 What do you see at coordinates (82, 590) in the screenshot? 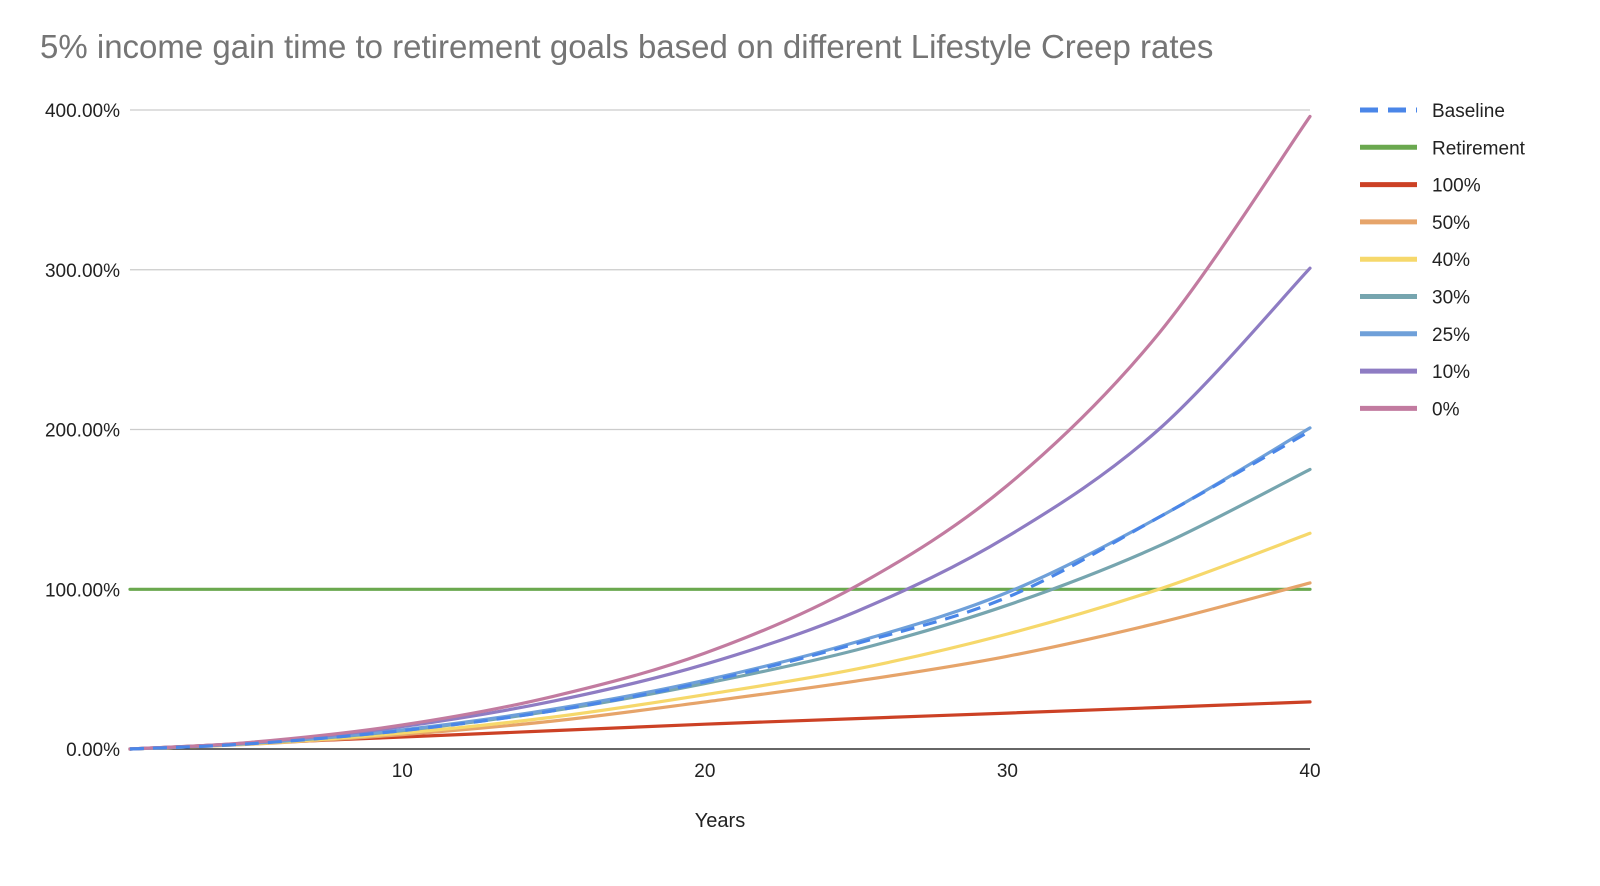
I see `y-tick-label: 100.00%` at bounding box center [82, 590].